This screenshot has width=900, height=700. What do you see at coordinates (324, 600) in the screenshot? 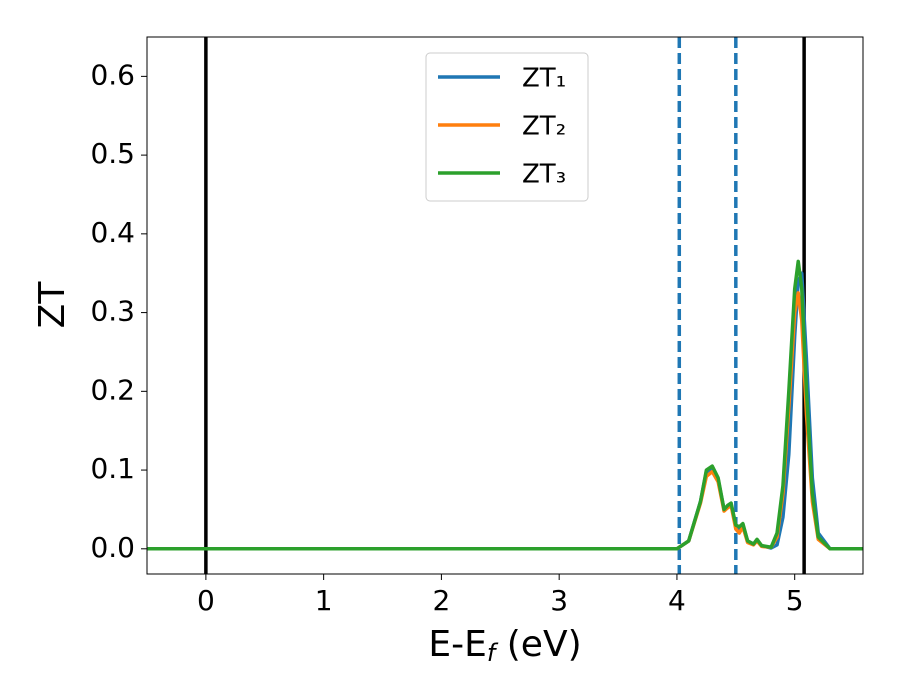
I see `x-tick-label: 1` at bounding box center [324, 600].